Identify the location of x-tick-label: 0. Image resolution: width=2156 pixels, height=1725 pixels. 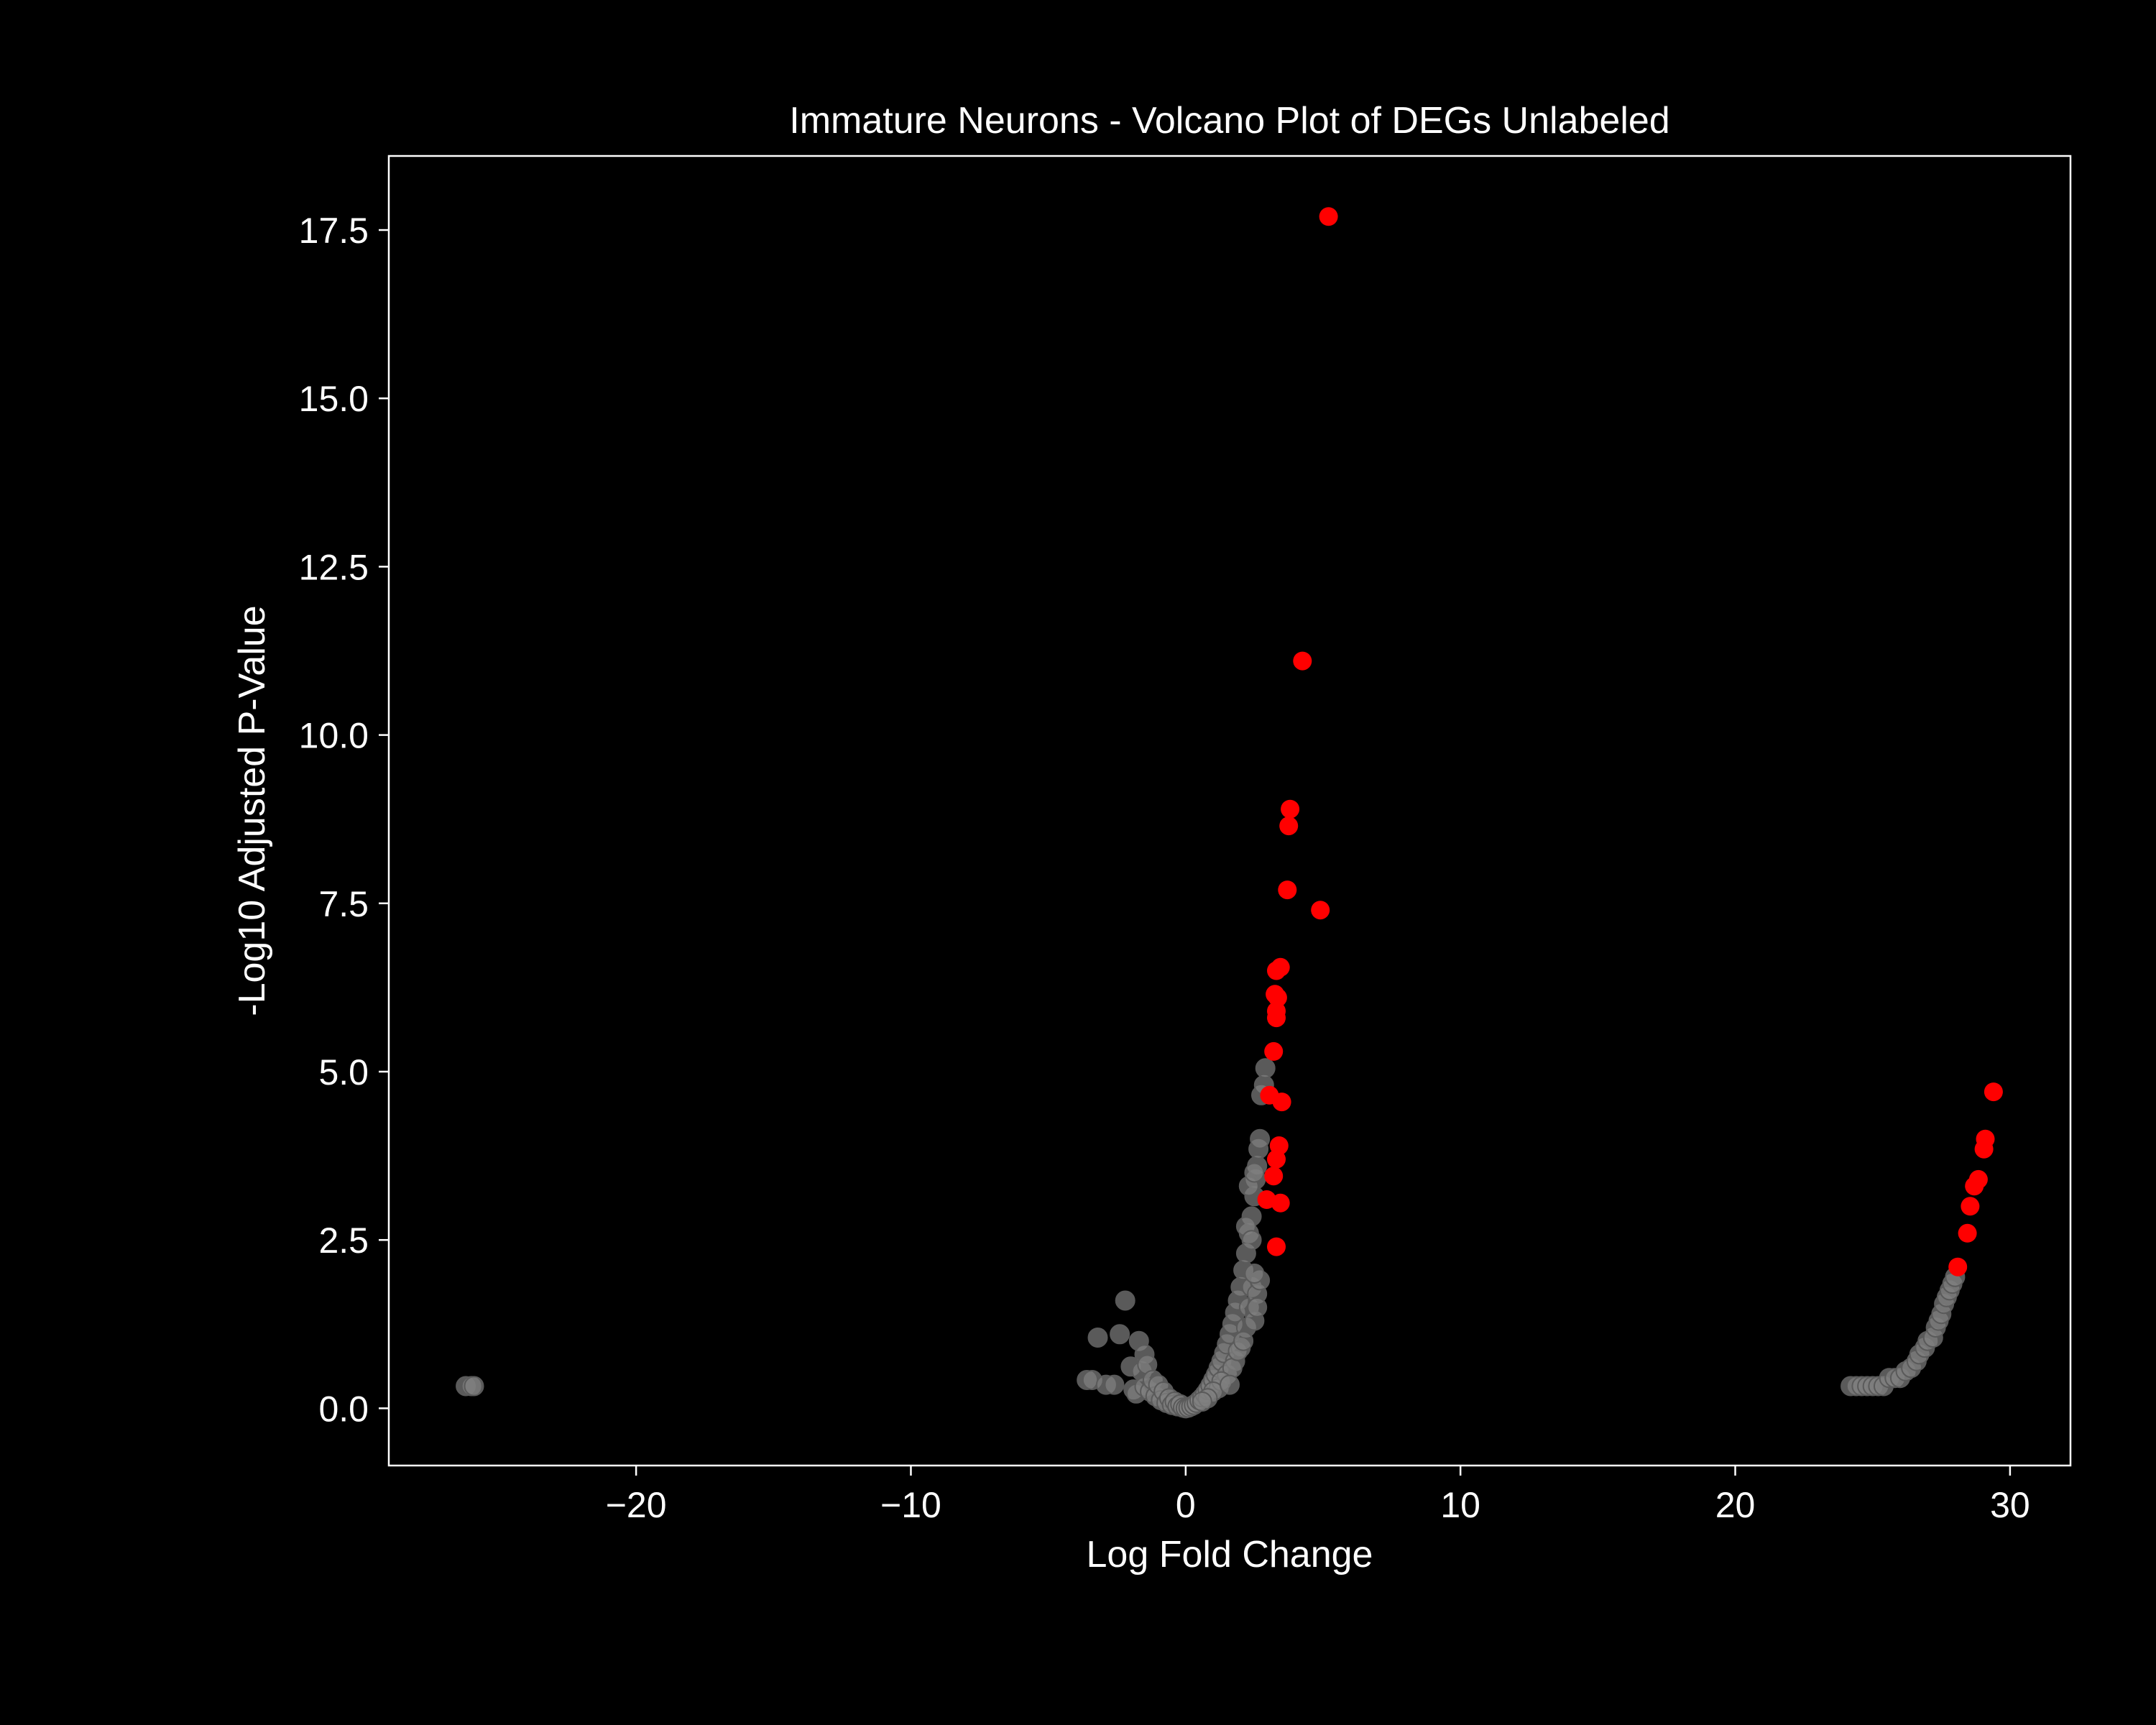
(1186, 1505).